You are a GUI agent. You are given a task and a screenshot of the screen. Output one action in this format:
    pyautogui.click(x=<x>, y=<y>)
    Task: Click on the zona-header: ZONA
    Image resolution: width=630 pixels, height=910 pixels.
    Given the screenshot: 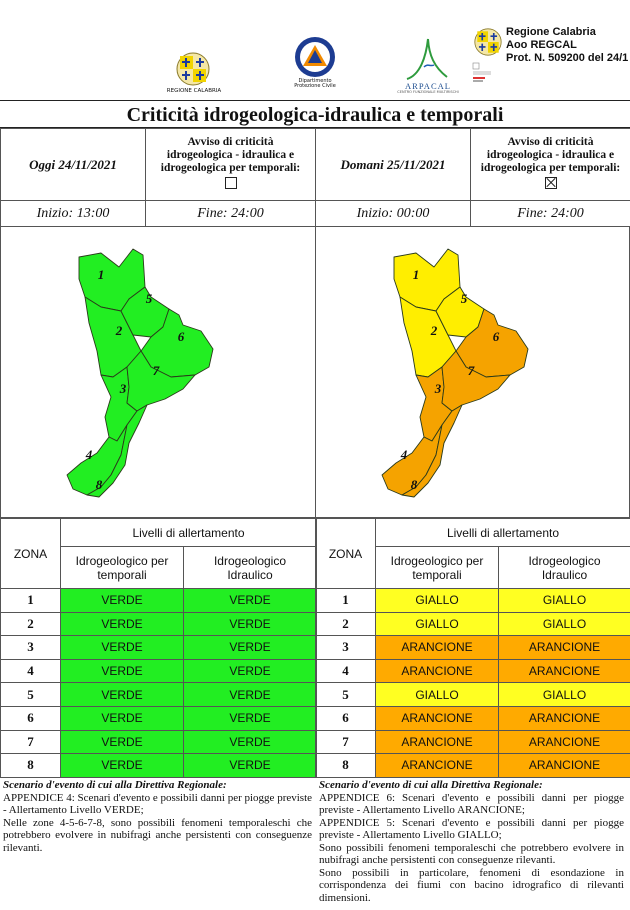 What is the action you would take?
    pyautogui.click(x=345, y=553)
    